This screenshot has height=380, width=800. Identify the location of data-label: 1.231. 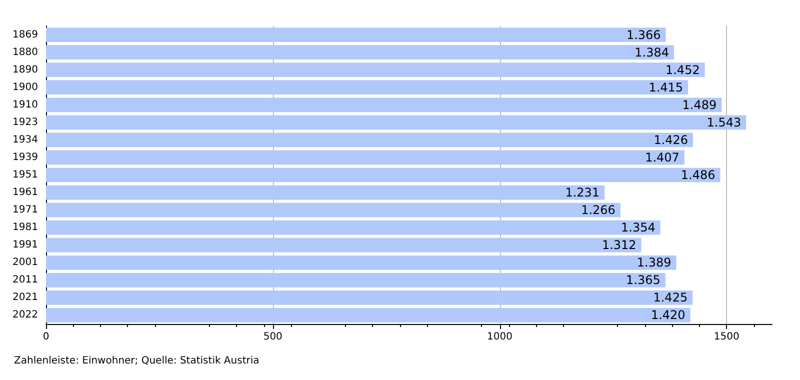
(582, 193).